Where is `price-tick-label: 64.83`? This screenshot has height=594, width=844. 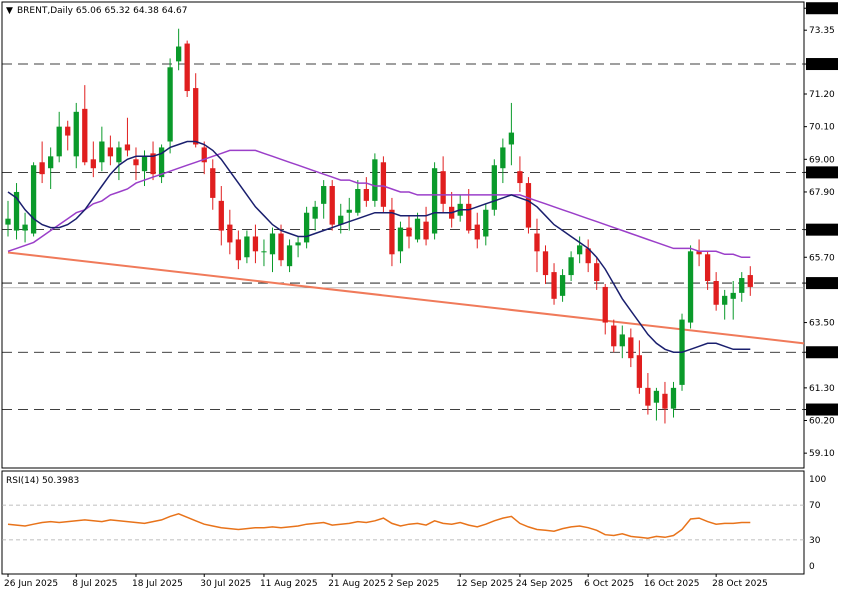 price-tick-label: 64.83 is located at coordinates (822, 284).